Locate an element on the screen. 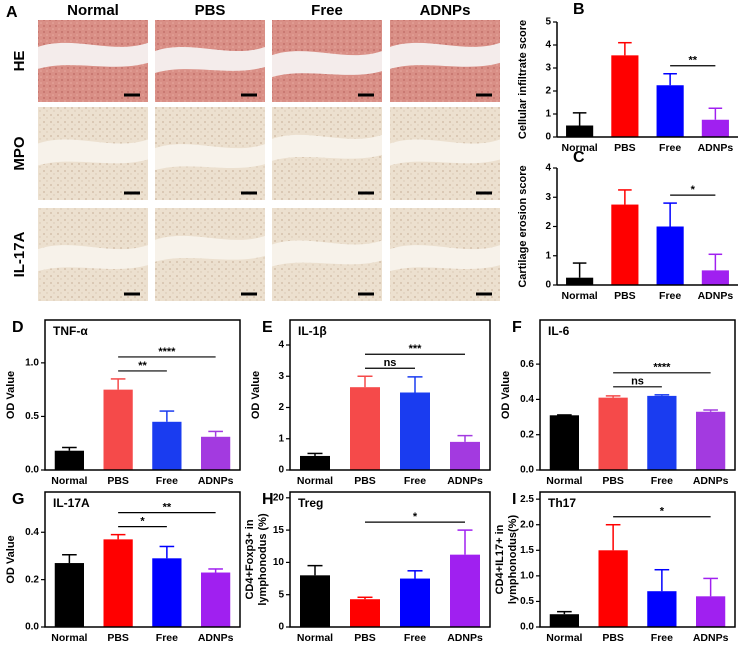 The image size is (750, 645). row-label: MPO is located at coordinates (19, 153).